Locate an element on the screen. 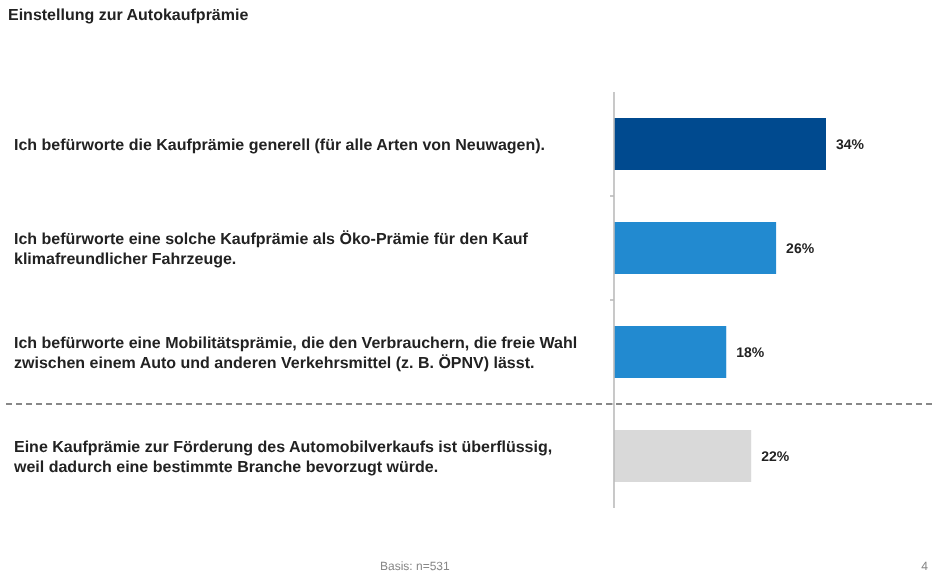 This screenshot has height=578, width=936. y-tick-label: Ich befürworte eine solche Kaufprämie als Öko-Prämie für den Kauf klimafreundlicher Fahrzeuge. is located at coordinates (271, 248).